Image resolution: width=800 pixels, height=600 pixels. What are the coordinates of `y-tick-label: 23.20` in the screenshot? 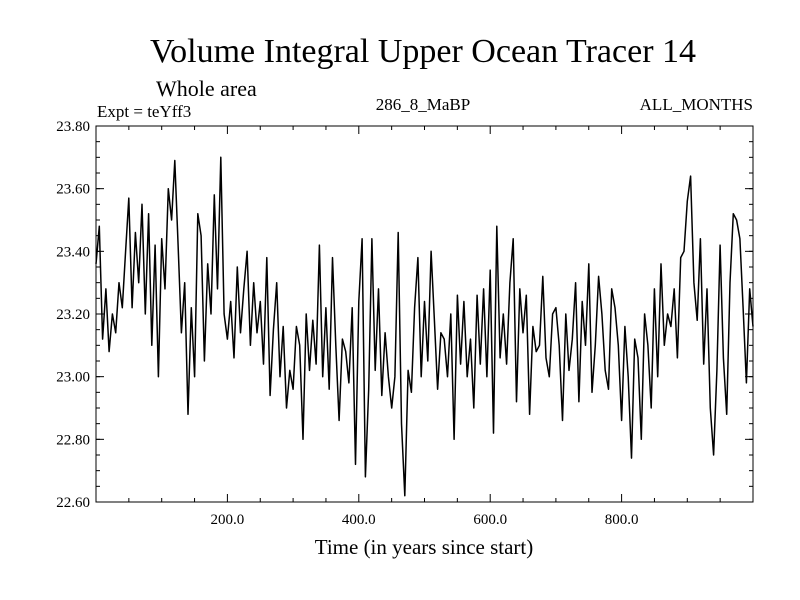 It's located at (73, 315).